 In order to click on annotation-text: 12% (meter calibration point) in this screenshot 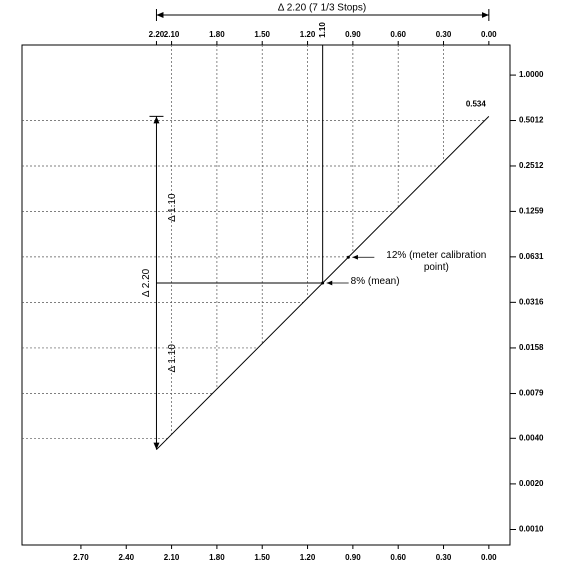, I will do `click(436, 262)`.